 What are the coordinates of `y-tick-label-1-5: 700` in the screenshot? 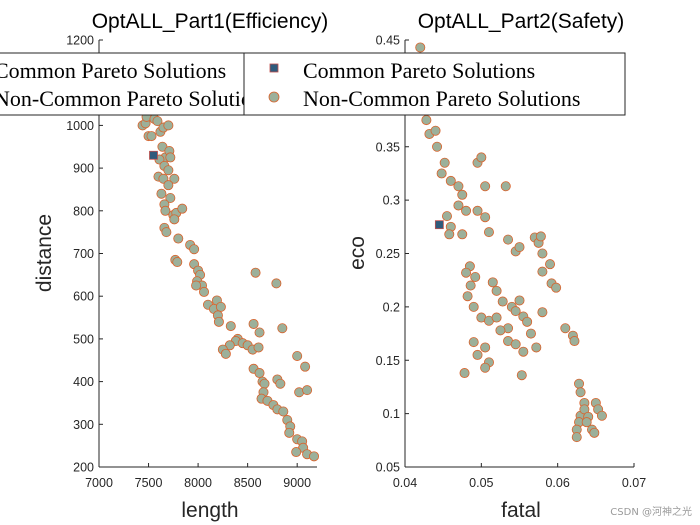 It's located at (83, 254).